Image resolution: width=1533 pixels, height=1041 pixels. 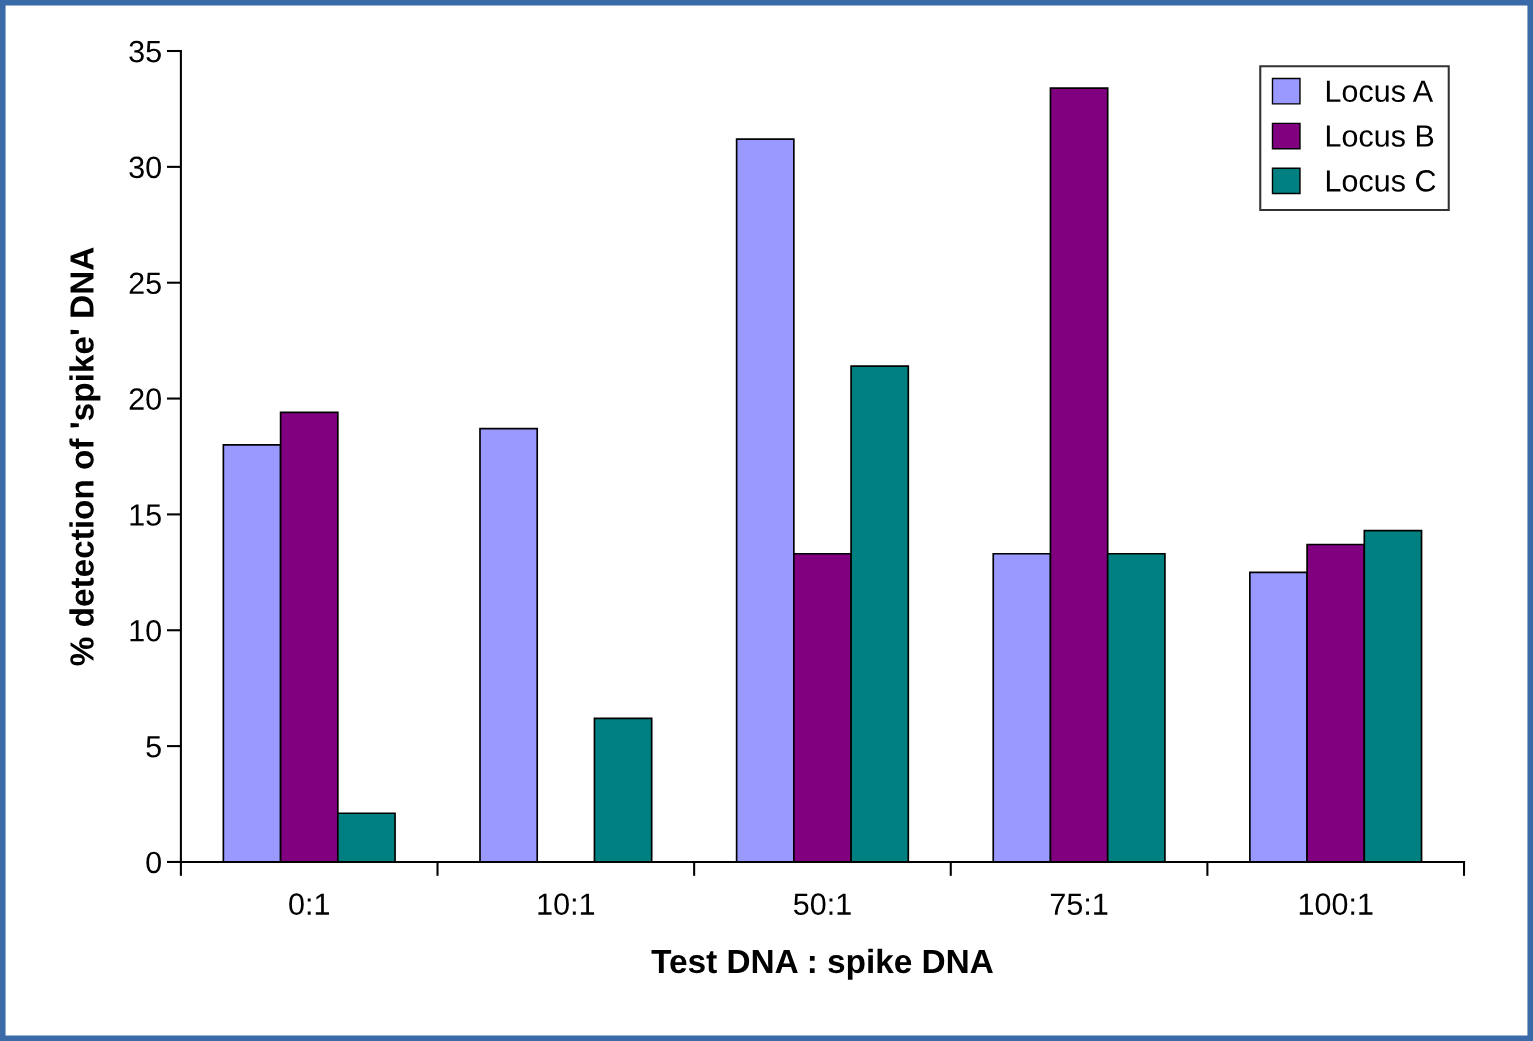 What do you see at coordinates (145, 167) in the screenshot?
I see `y-tick-label: 30` at bounding box center [145, 167].